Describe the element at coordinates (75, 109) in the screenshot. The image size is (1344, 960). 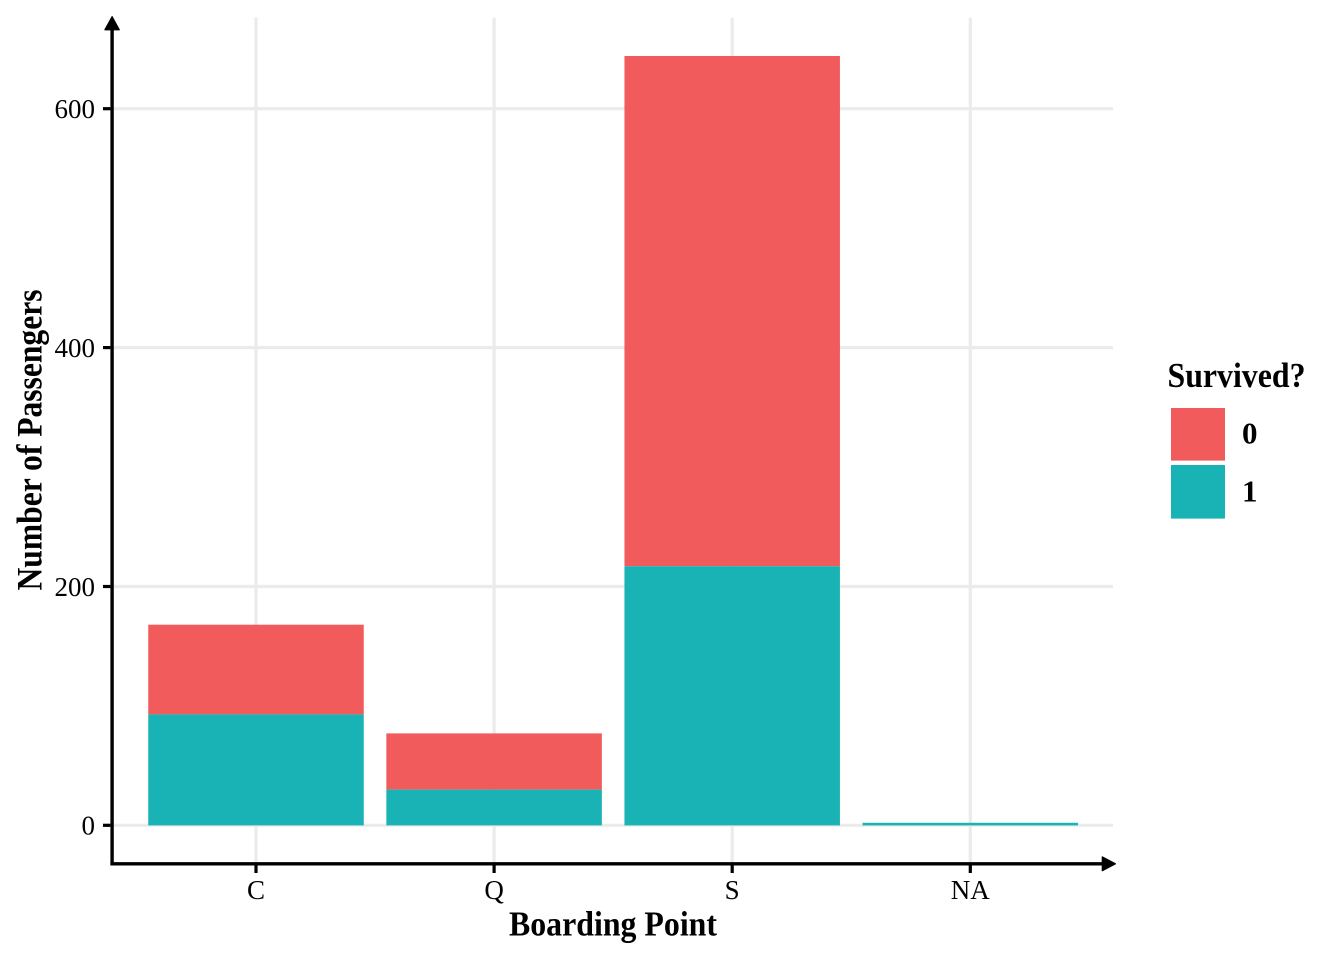
I see `svg-text: 600` at that location.